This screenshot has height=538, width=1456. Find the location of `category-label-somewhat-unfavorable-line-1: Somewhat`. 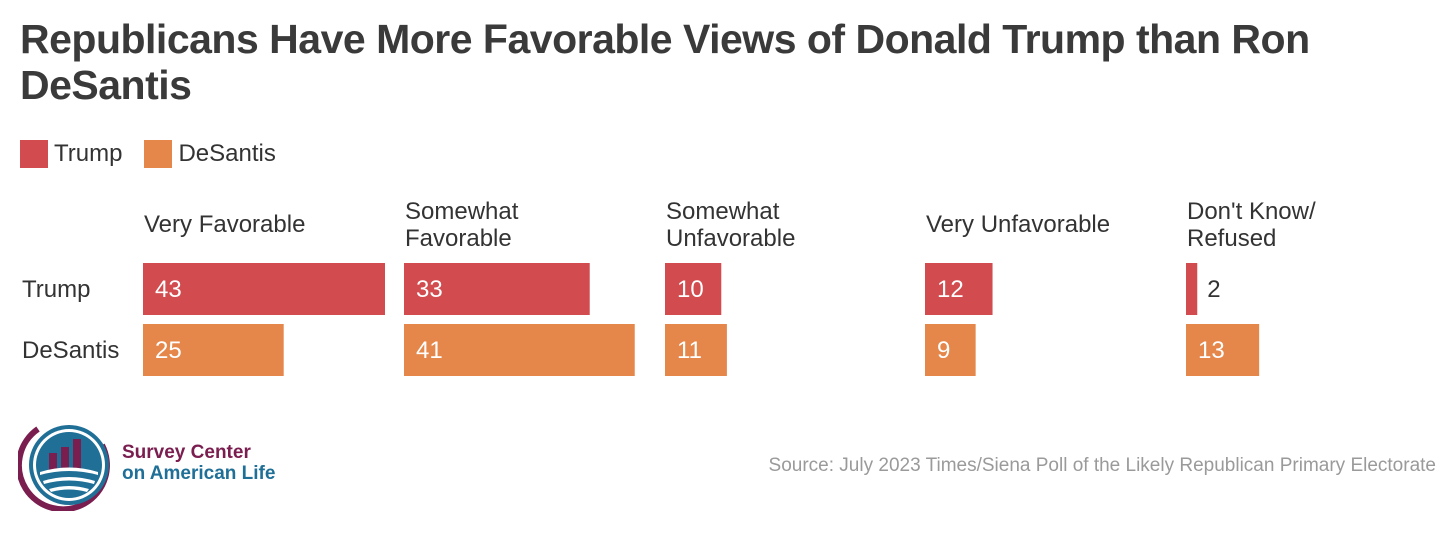

category-label-somewhat-unfavorable-line-1: Somewhat is located at coordinates (723, 211).